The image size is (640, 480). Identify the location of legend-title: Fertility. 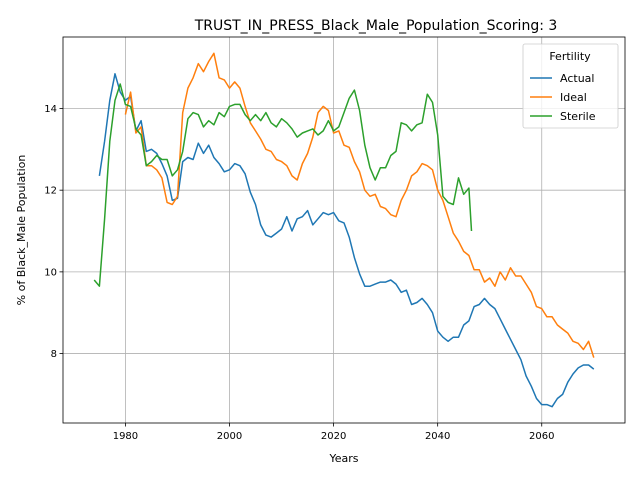
(570, 56).